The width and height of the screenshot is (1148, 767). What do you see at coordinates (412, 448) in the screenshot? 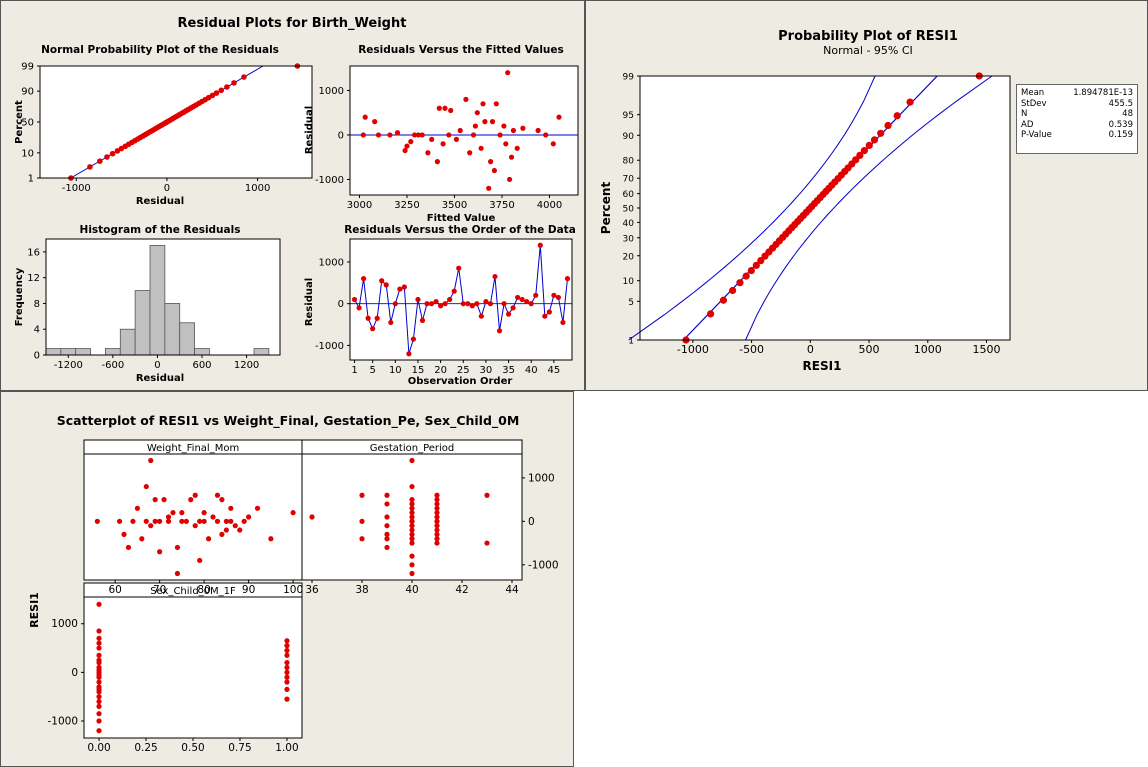
I see `scatter_gestation-header-label: Gestation_Period` at bounding box center [412, 448].